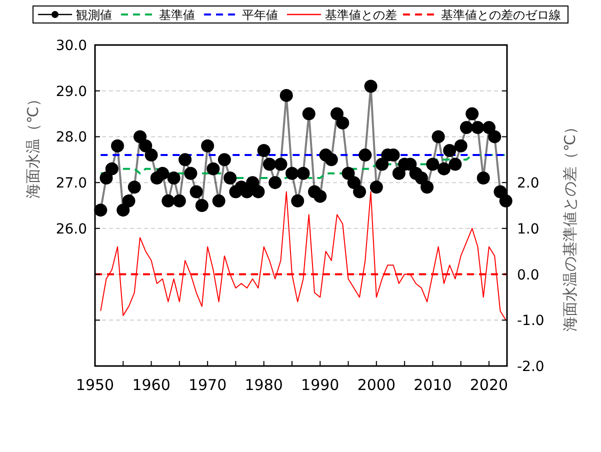 The width and height of the screenshot is (601, 452). I want to click on y-tick-label: 26.0, so click(71, 229).